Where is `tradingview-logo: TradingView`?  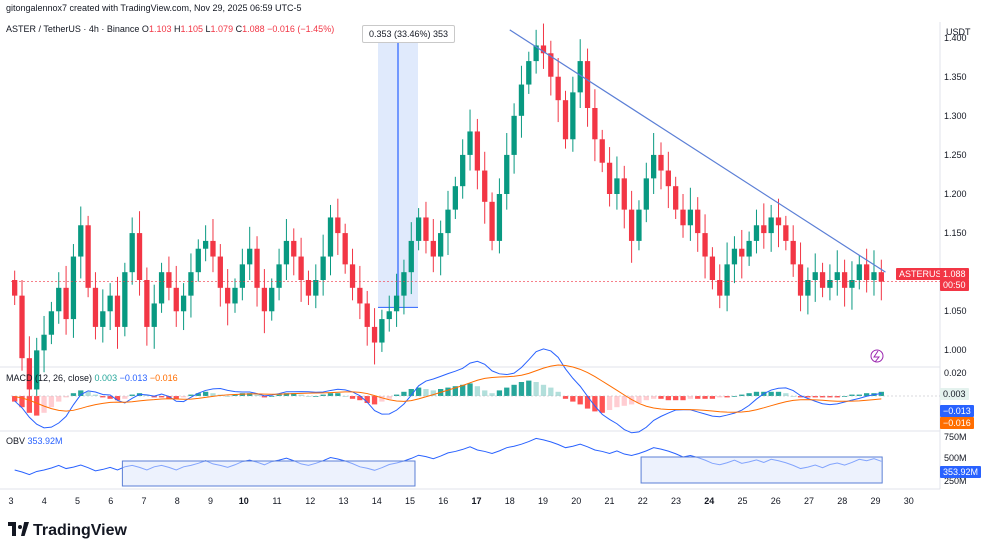 tradingview-logo: TradingView is located at coordinates (67, 531).